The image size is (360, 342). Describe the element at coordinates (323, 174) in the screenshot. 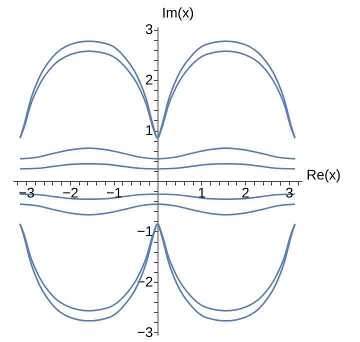

I see `x-axis-title: Re(x)` at that location.